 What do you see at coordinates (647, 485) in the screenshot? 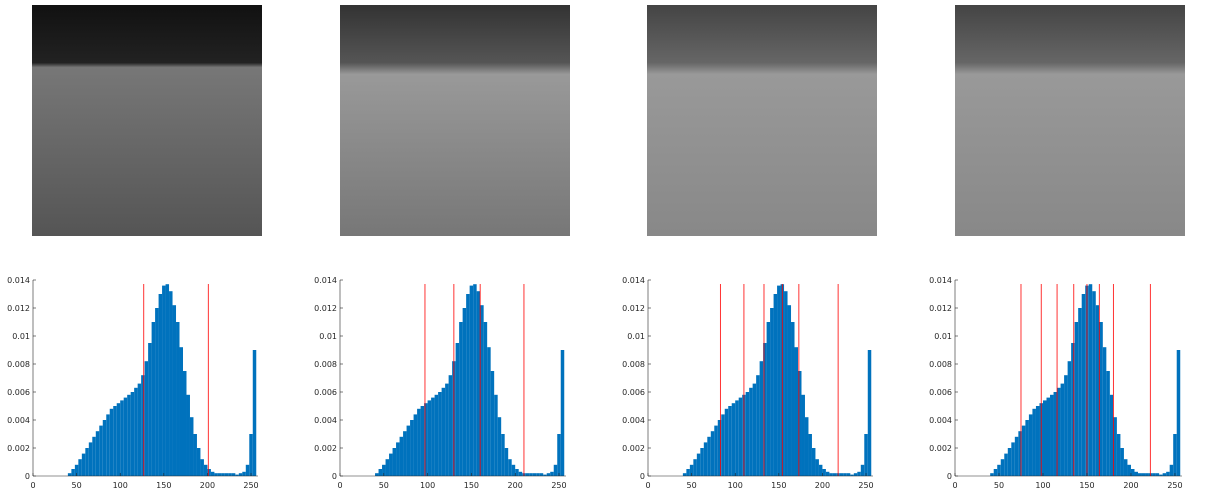
I see `x-tick-label: 0` at bounding box center [647, 485].